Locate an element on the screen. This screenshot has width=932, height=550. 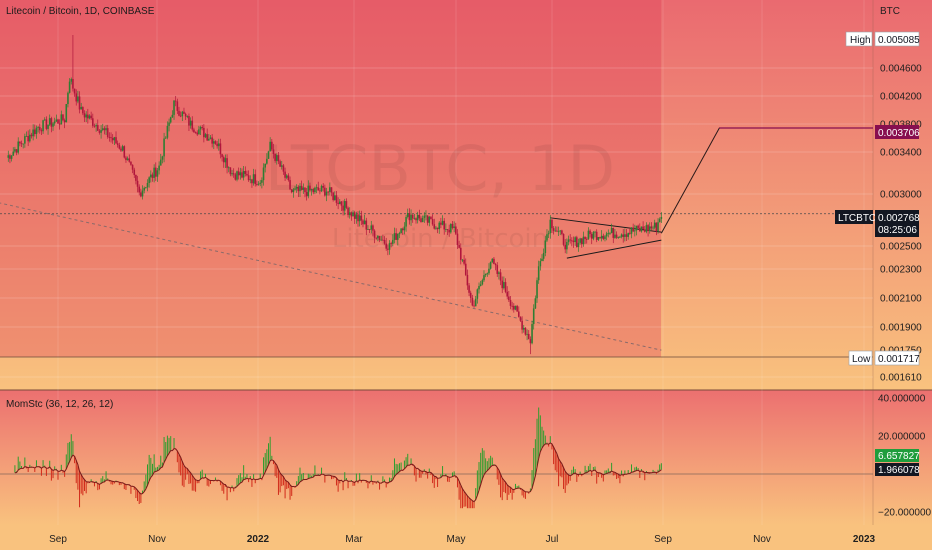
triangle-upper-line is located at coordinates (606, 225).